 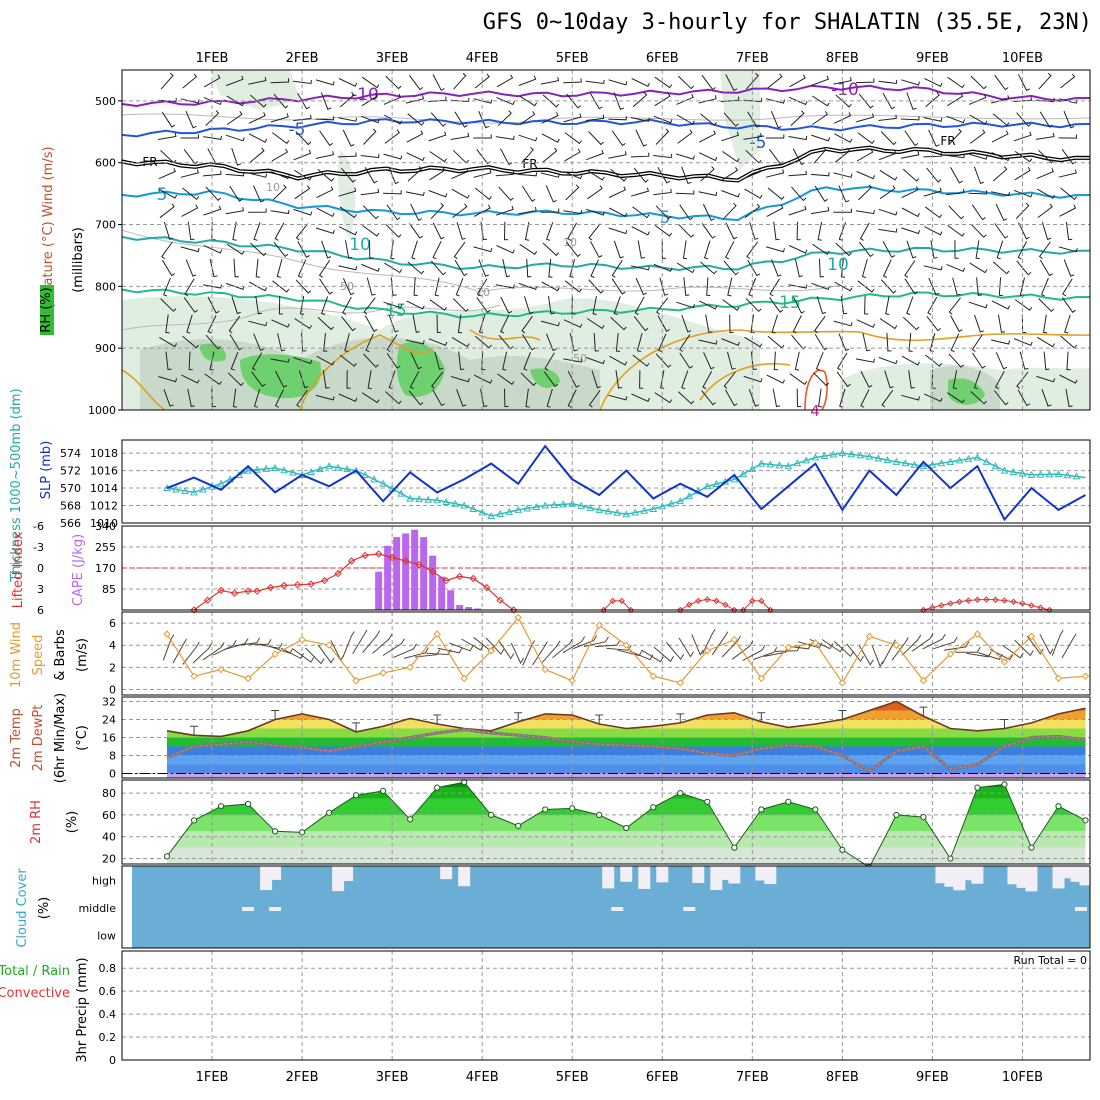 What do you see at coordinates (60, 738) in the screenshot?
I see `temp-axis-label-3: (6hr Min/Max)` at bounding box center [60, 738].